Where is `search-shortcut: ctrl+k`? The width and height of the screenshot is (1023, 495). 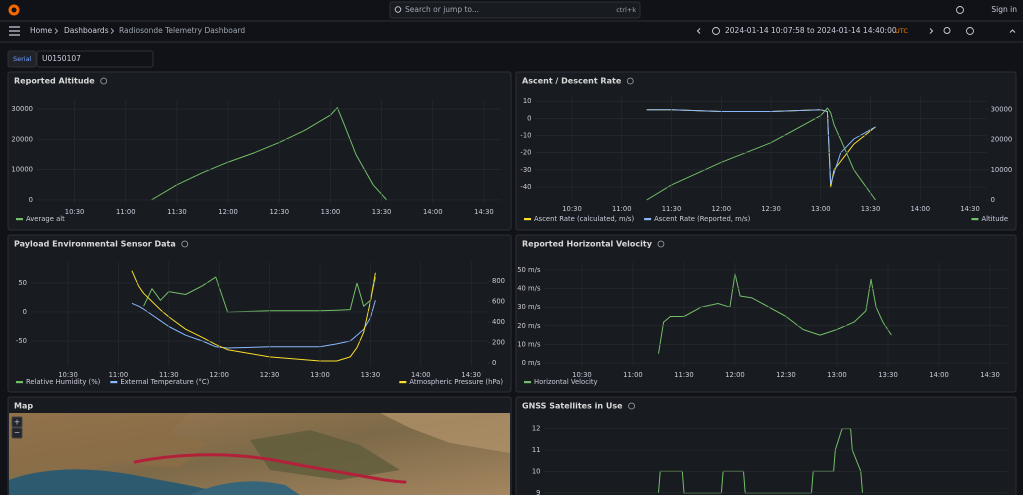 search-shortcut: ctrl+k is located at coordinates (626, 10).